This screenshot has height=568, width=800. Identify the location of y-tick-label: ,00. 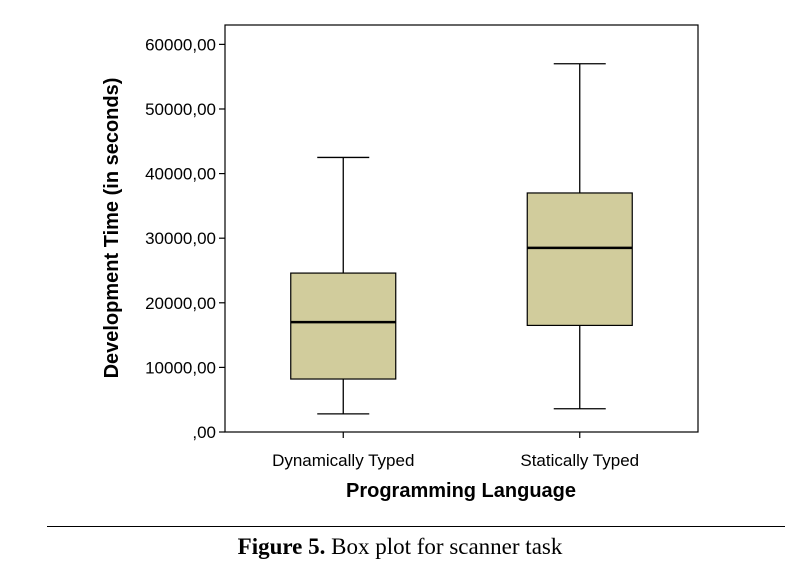
(204, 432).